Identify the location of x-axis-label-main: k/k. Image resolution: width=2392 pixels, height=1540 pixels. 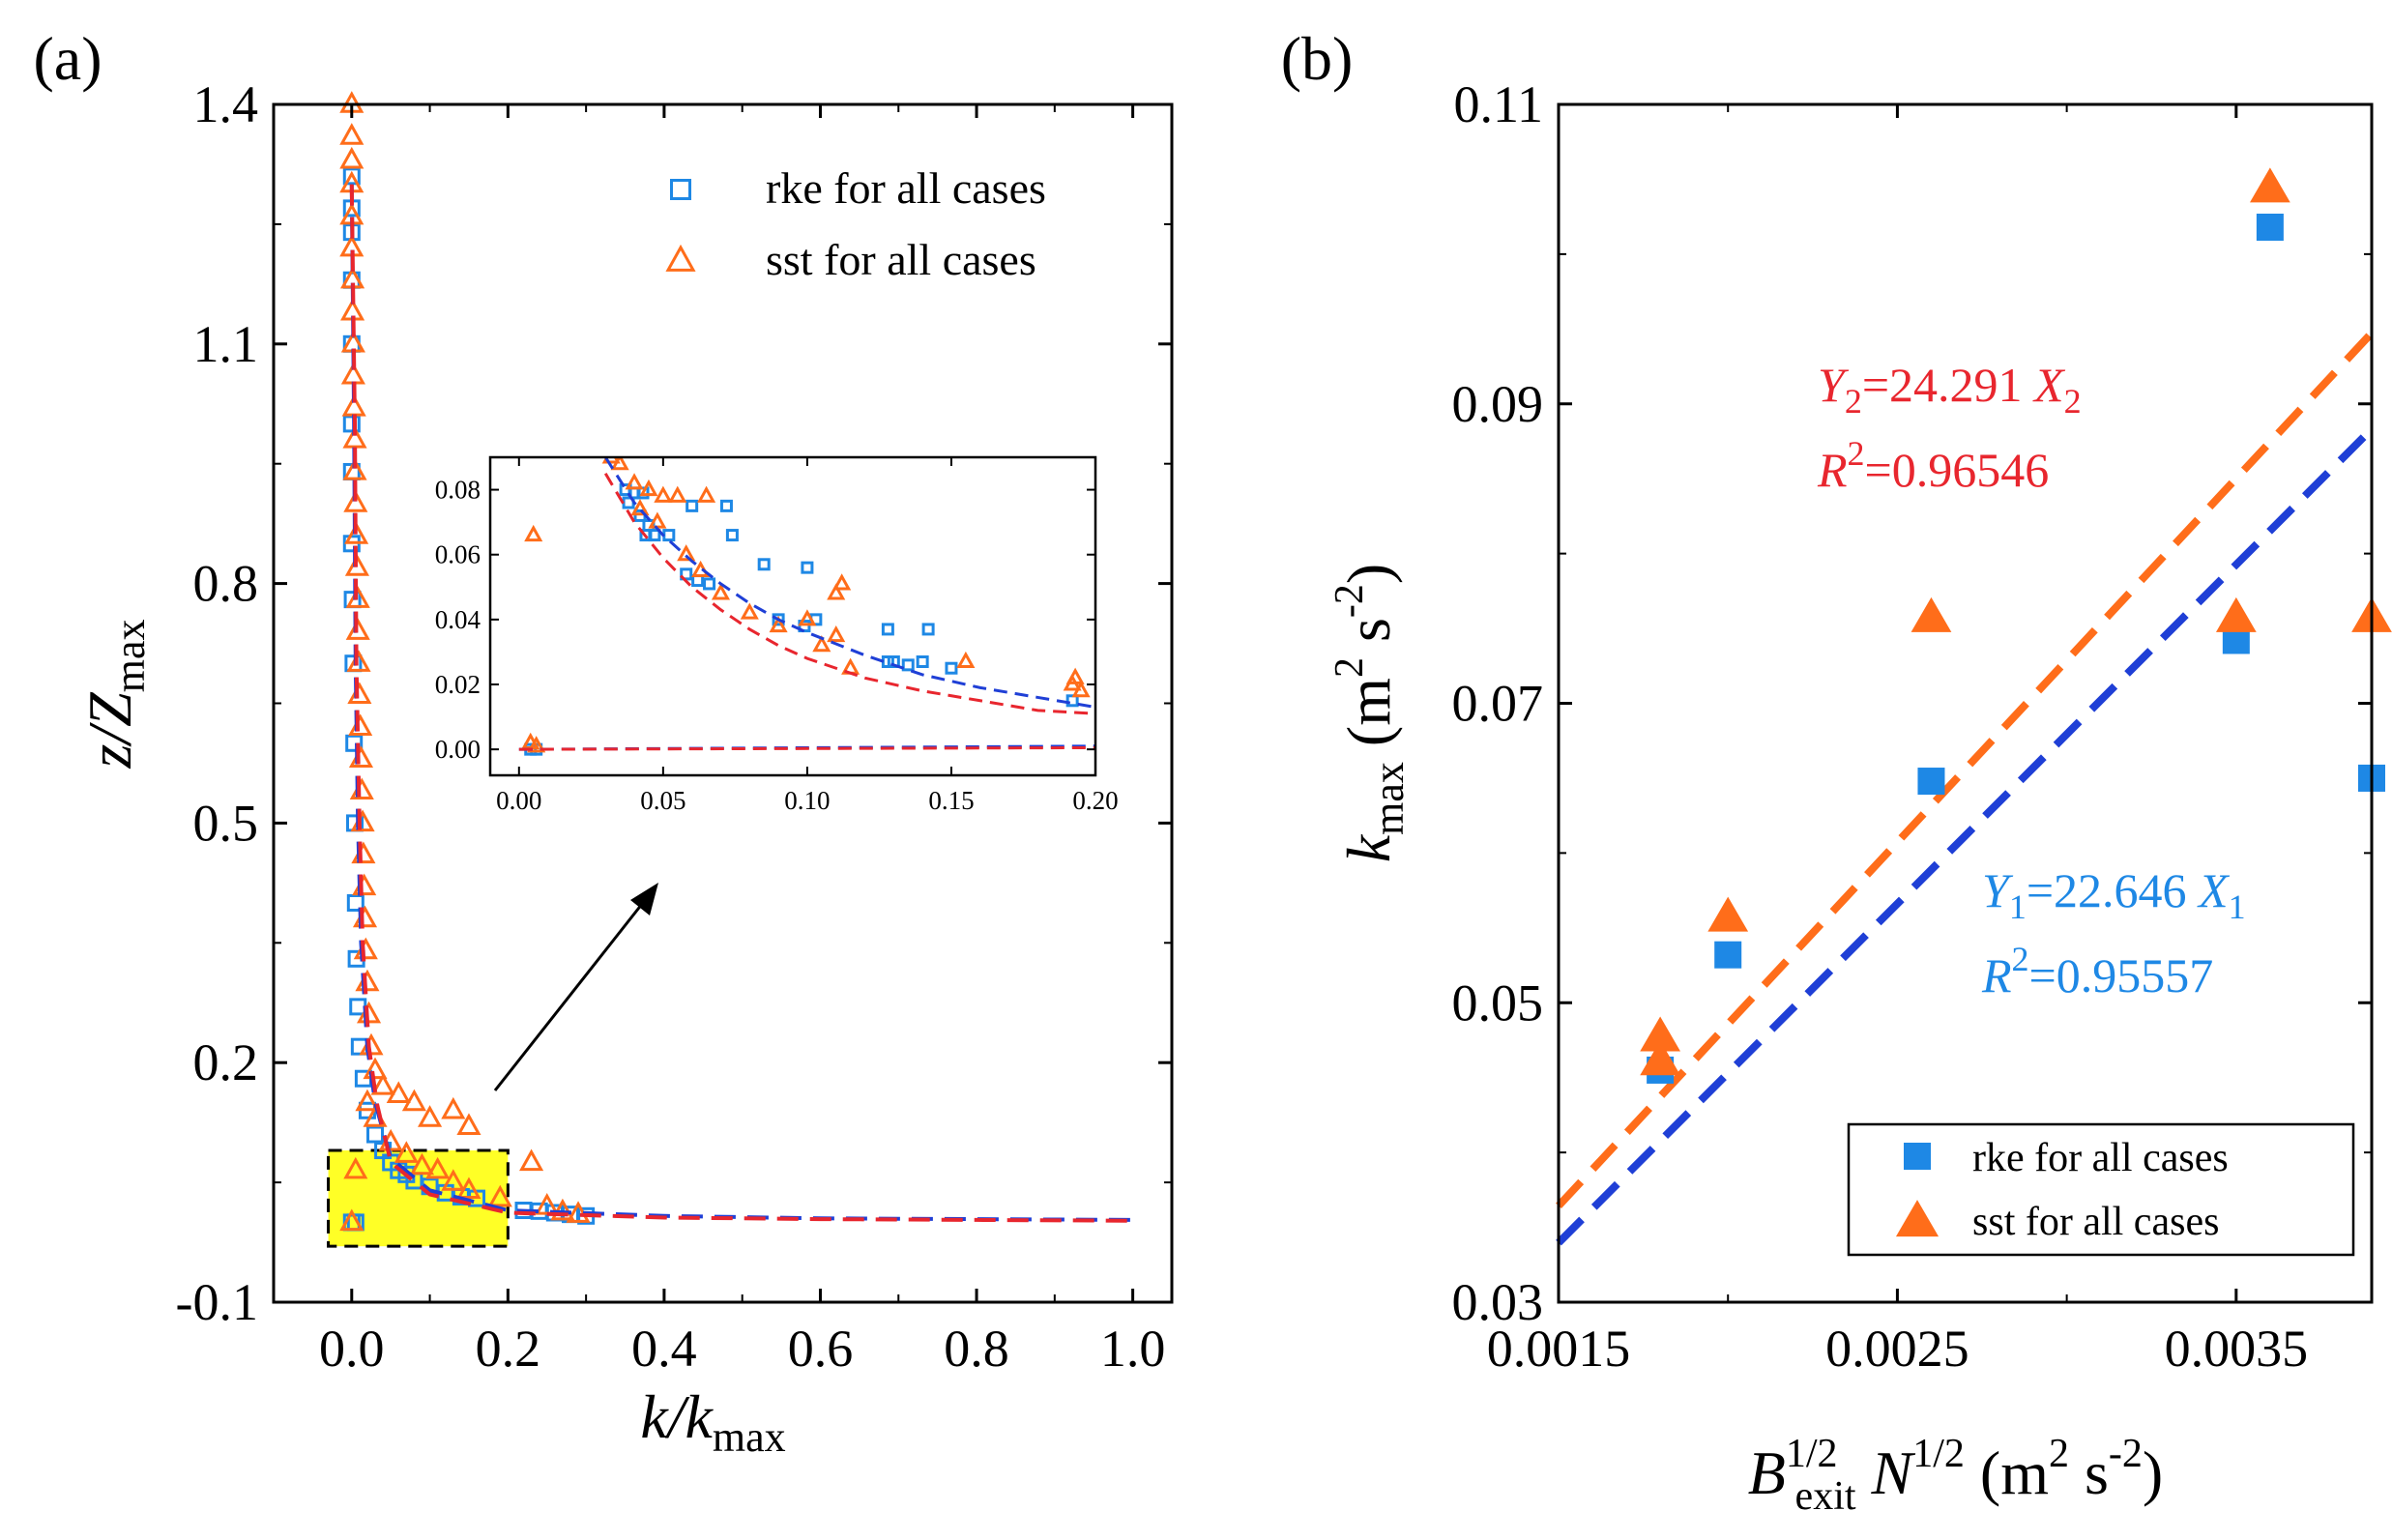
(677, 1416).